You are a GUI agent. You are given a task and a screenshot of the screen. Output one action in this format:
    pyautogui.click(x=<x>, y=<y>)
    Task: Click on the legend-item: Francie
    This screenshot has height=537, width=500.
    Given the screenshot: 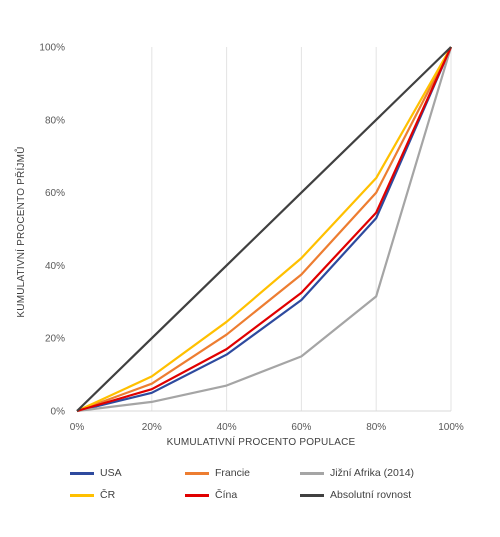 What is the action you would take?
    pyautogui.click(x=241, y=473)
    